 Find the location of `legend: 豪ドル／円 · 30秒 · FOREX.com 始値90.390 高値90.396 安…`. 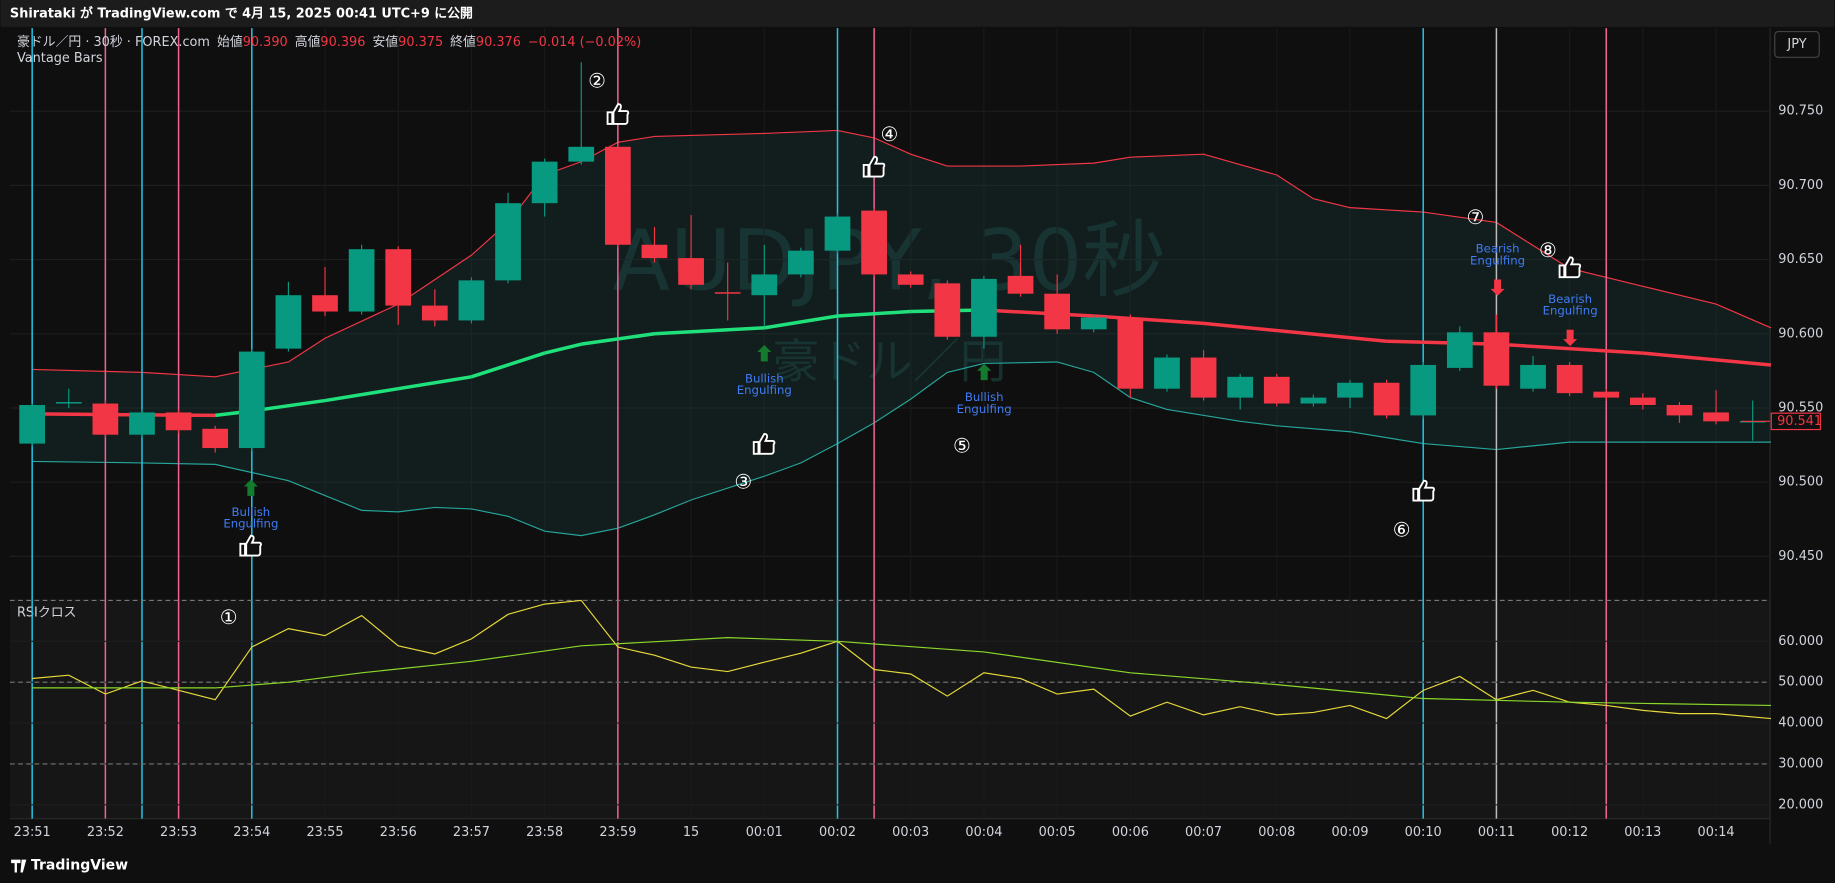

legend: 豪ドル／円 · 30秒 · FOREX.com 始値90.390 高値90.396 安… is located at coordinates (329, 50).